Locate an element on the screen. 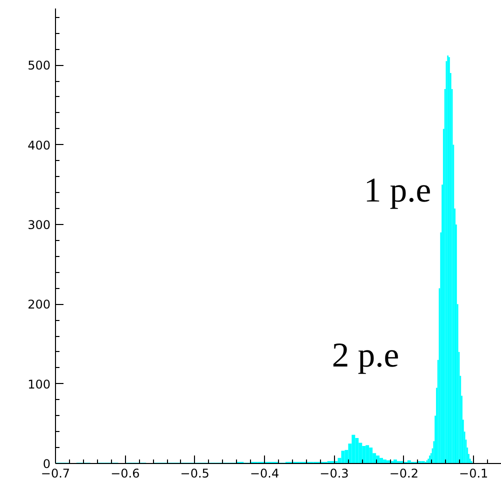 This screenshot has height=480, width=501. y-tick-label: 100 is located at coordinates (39, 384).